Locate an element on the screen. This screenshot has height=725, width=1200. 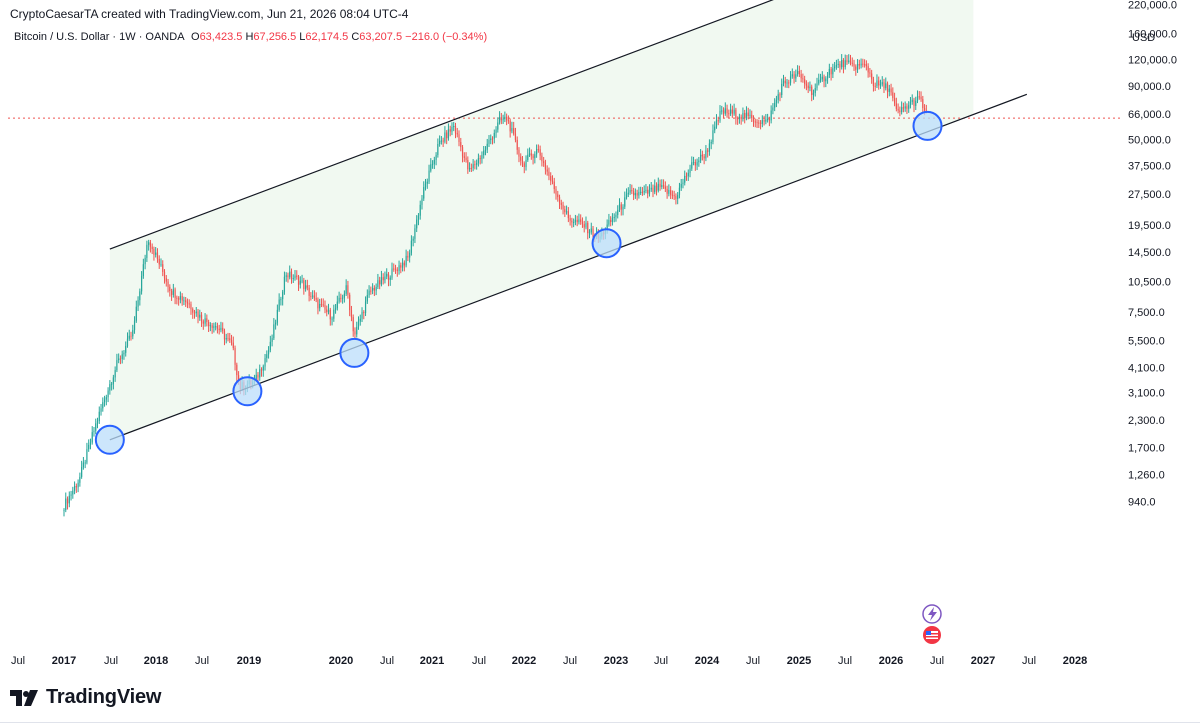
x-tick-label: Jul is located at coordinates (937, 661).